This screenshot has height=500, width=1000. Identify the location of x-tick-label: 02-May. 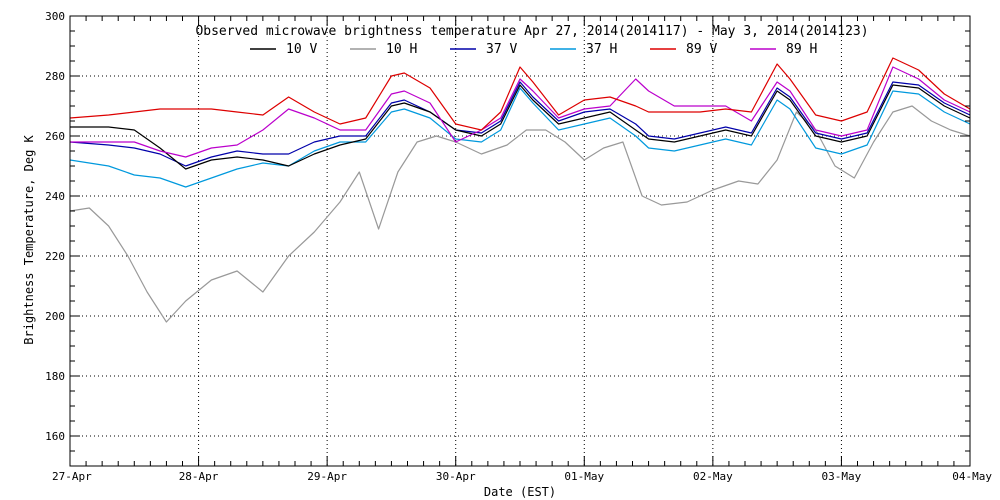
(713, 476).